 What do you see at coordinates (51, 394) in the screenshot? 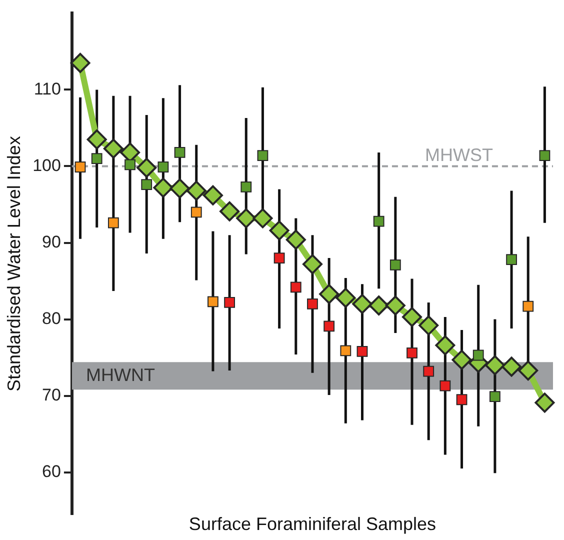
I see `y-tick-label: 70` at bounding box center [51, 394].